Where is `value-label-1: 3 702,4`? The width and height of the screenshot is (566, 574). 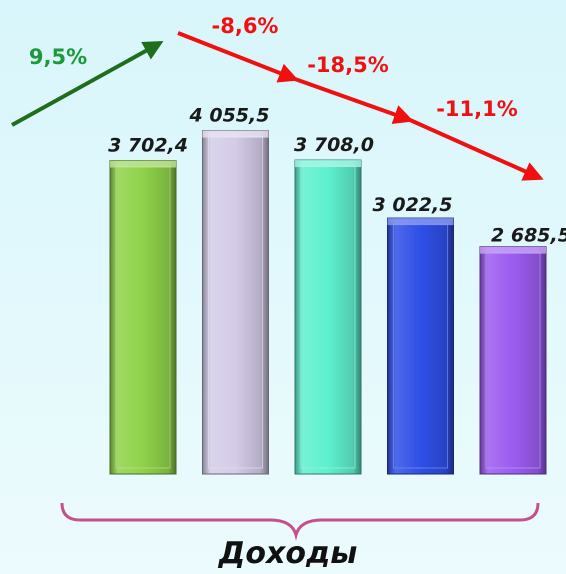
value-label-1: 3 702,4 is located at coordinates (148, 146).